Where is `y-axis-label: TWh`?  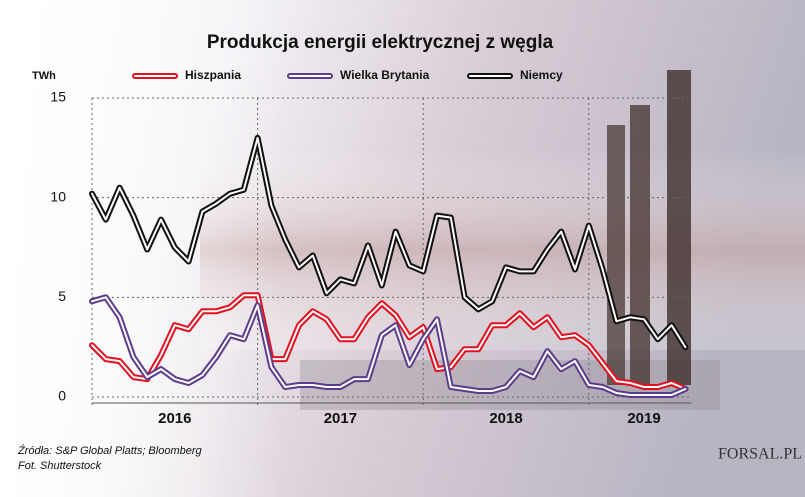
y-axis-label: TWh is located at coordinates (44, 76).